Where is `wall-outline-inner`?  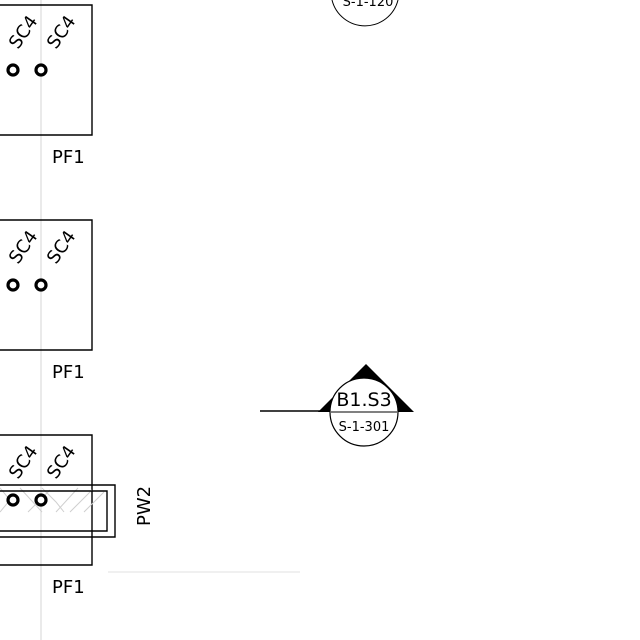 wall-outline-inner is located at coordinates (54, 511).